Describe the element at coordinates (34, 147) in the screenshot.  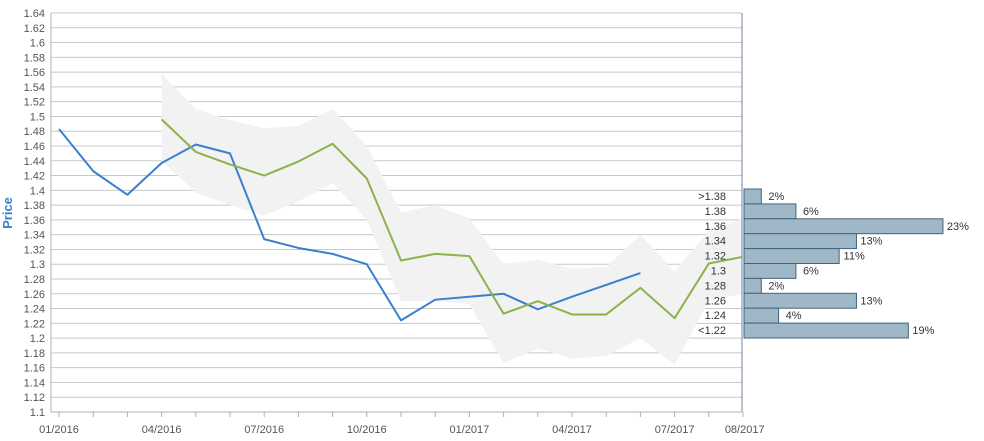
I see `y-tick-label: 1.46` at that location.